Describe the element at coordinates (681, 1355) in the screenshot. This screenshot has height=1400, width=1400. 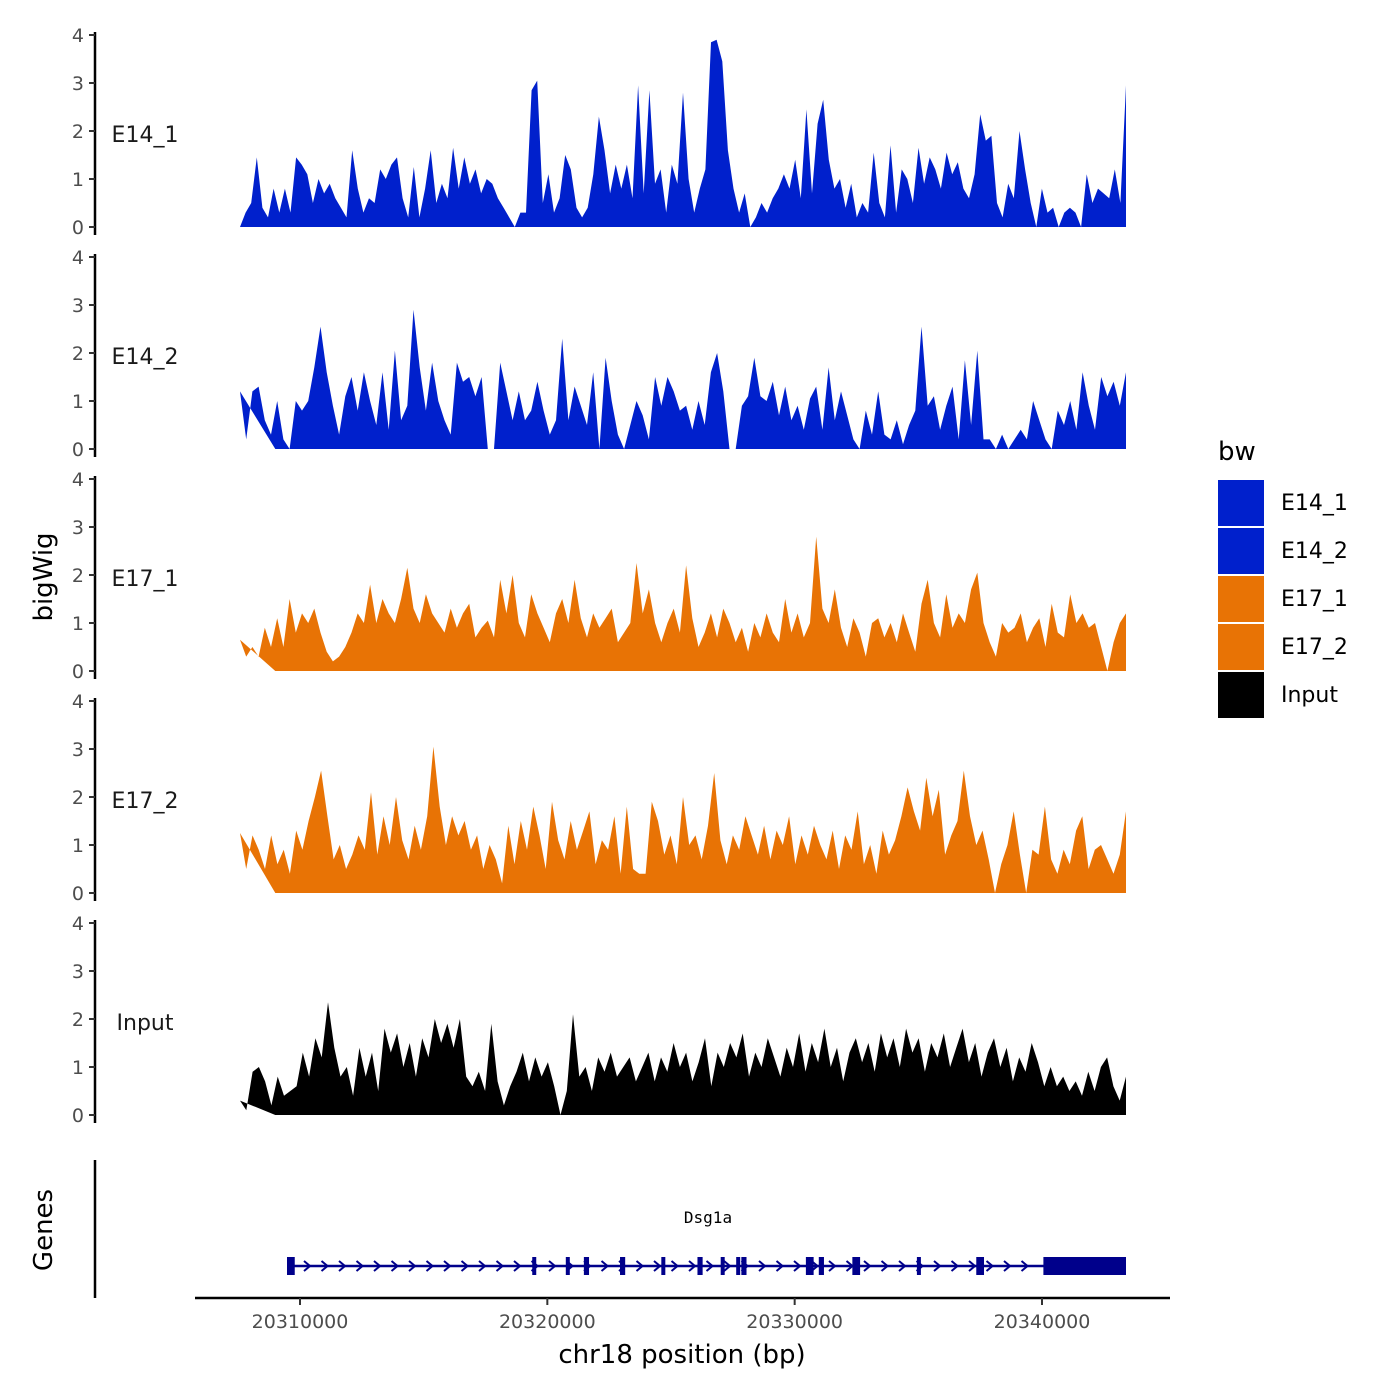
I see `x-axis-title: chr18 position (bp)` at that location.